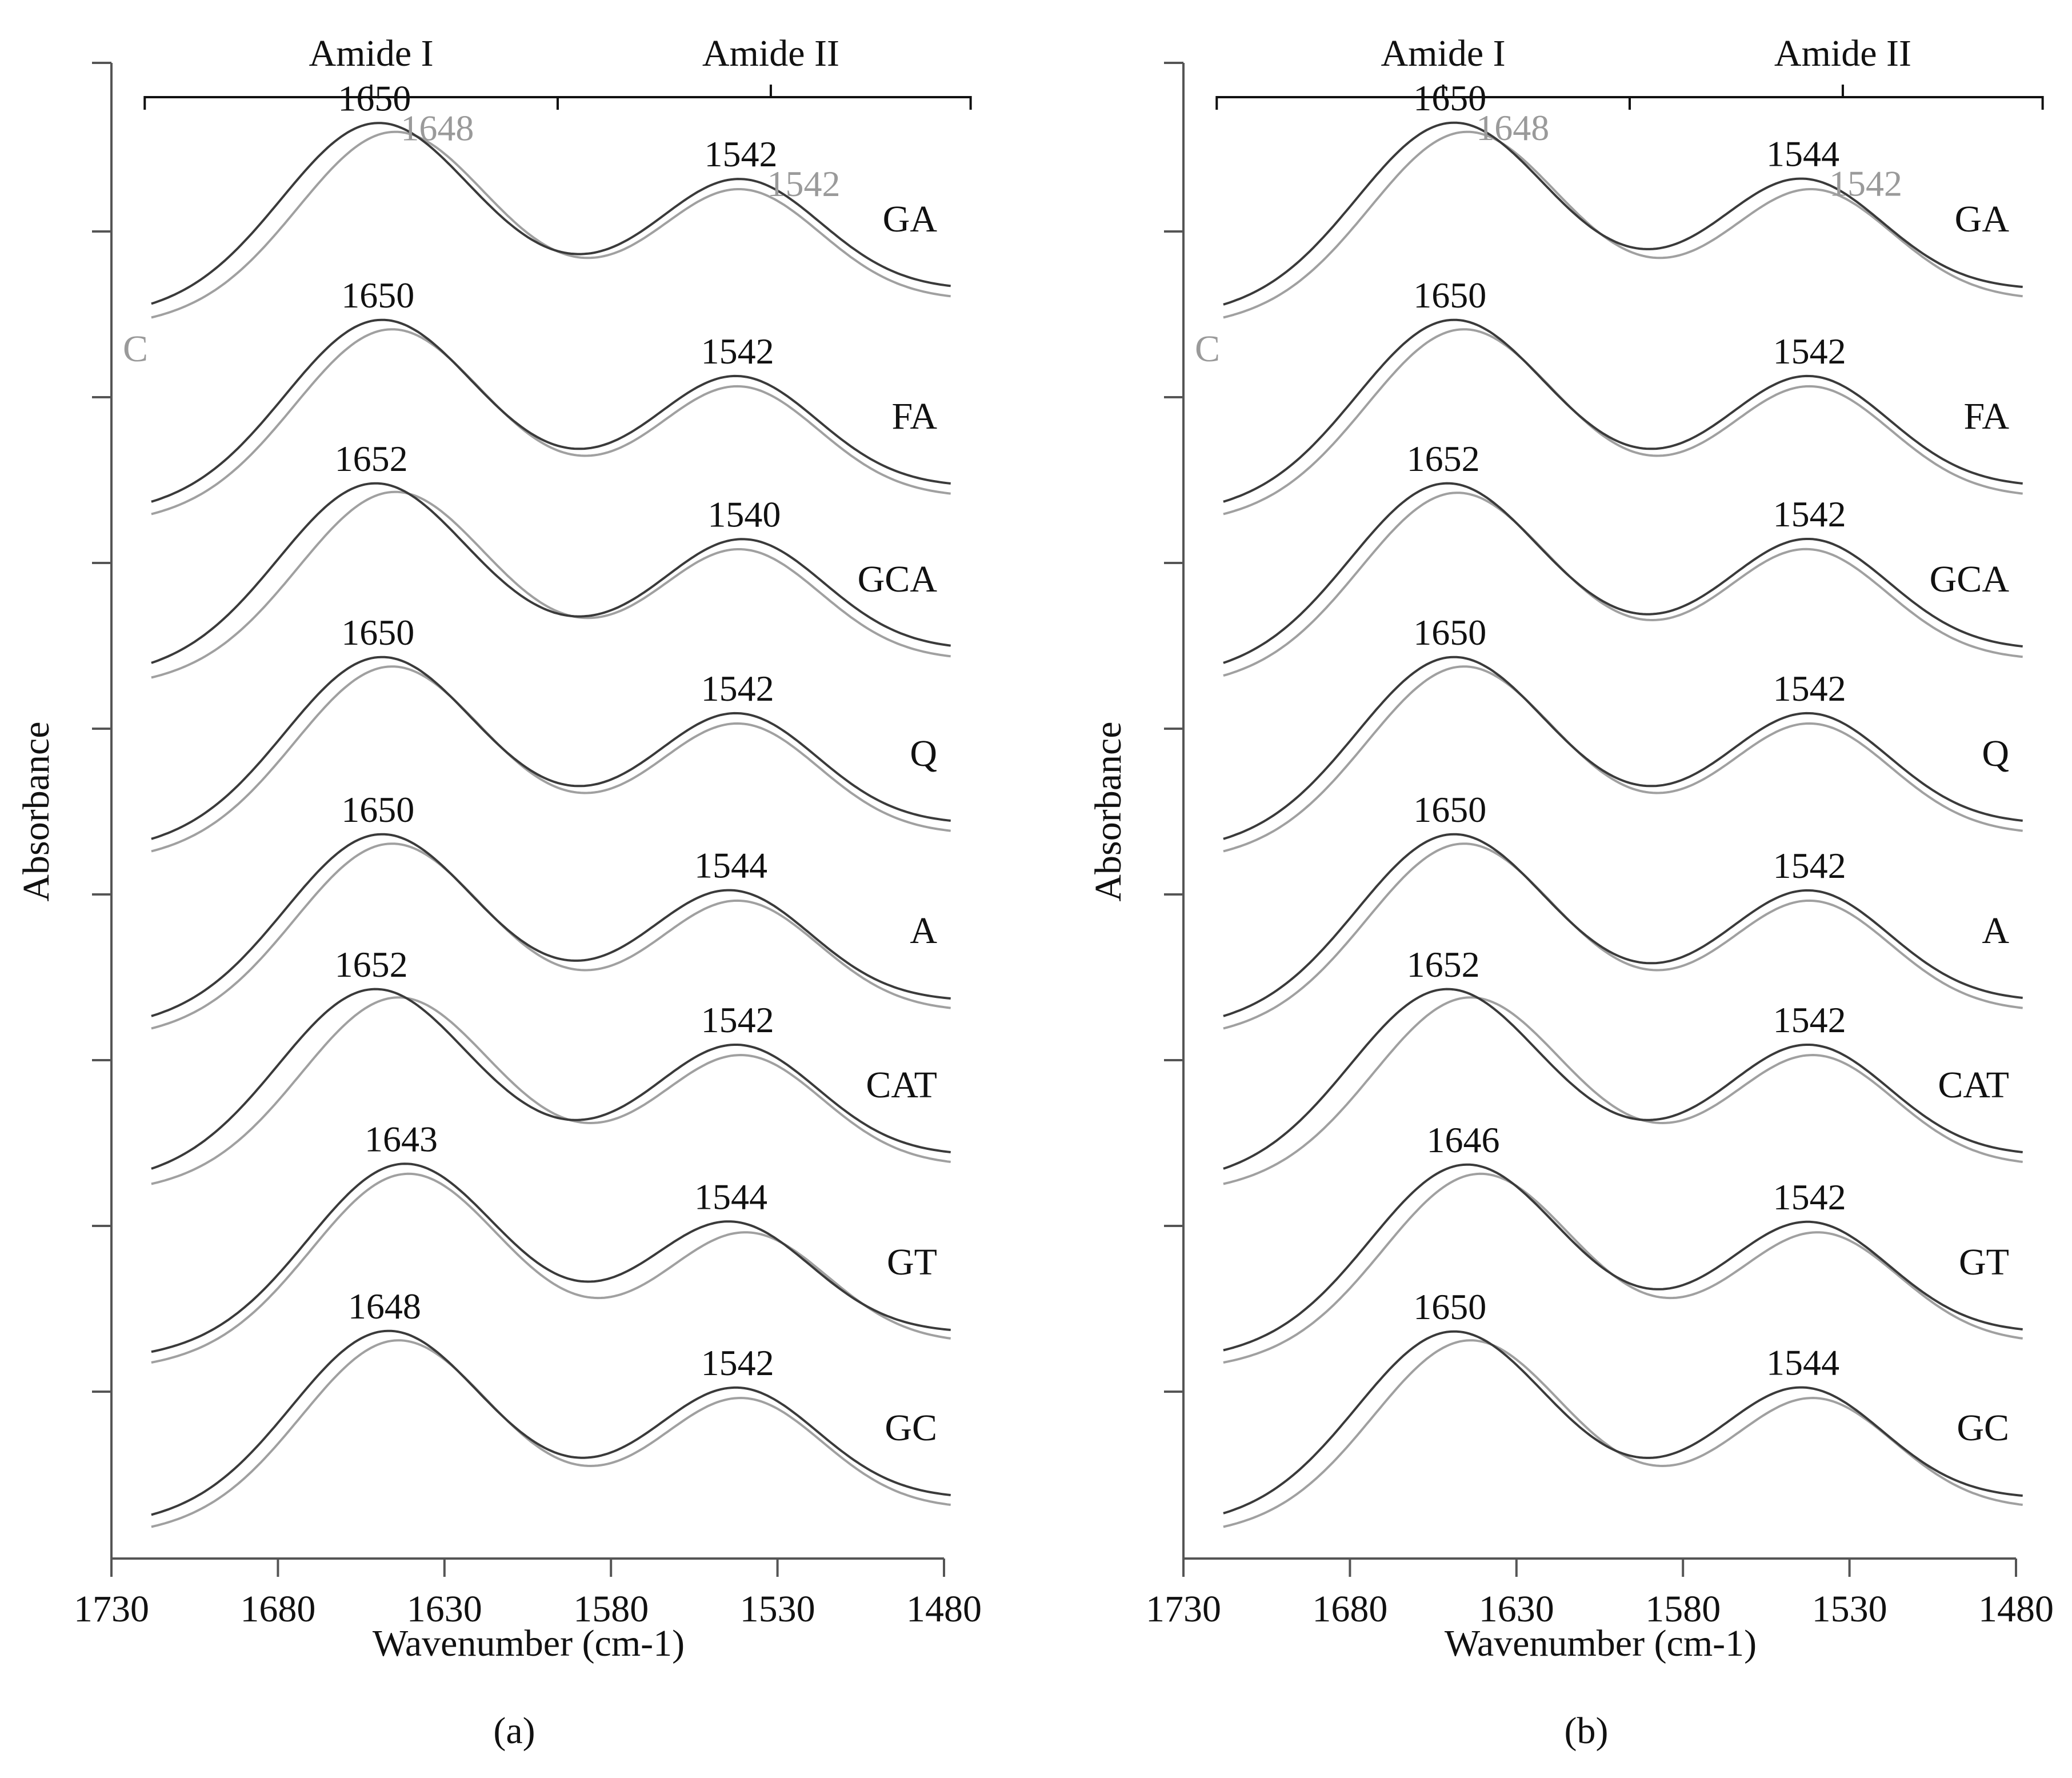  What do you see at coordinates (1842, 53) in the screenshot?
I see `region-label: Amide II` at bounding box center [1842, 53].